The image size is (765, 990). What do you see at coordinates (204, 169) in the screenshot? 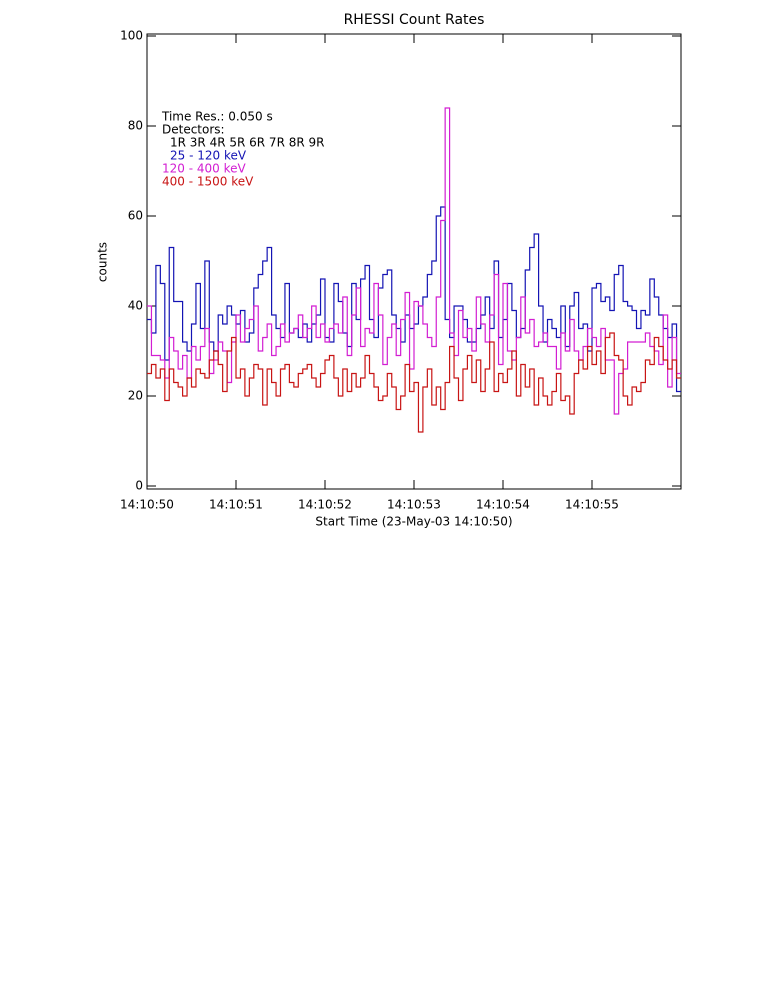
I see `legend-entry: 120 - 400 keV` at bounding box center [204, 169].